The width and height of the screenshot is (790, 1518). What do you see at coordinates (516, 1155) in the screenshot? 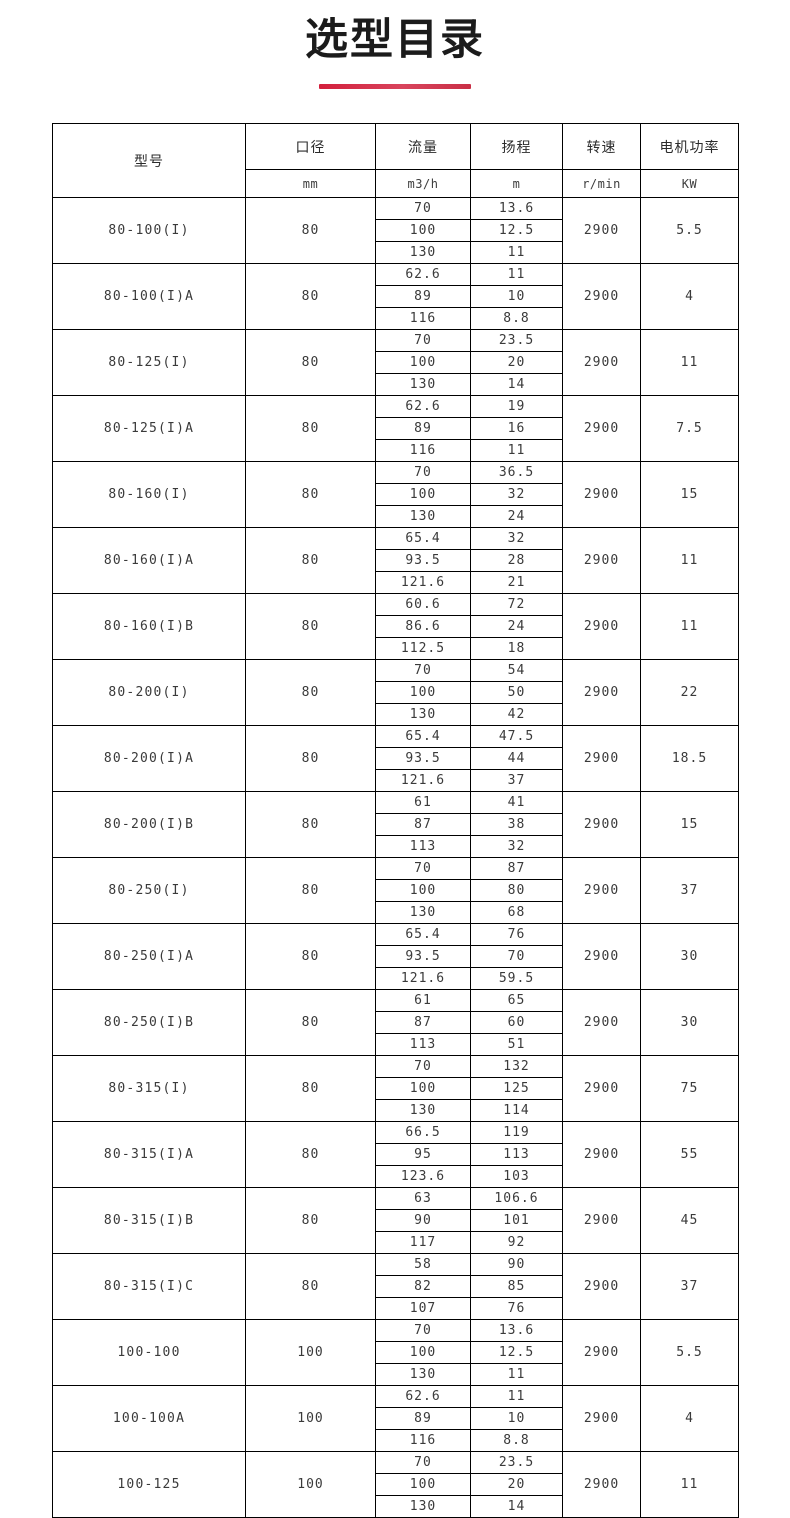
I see `head-value: 113` at bounding box center [516, 1155].